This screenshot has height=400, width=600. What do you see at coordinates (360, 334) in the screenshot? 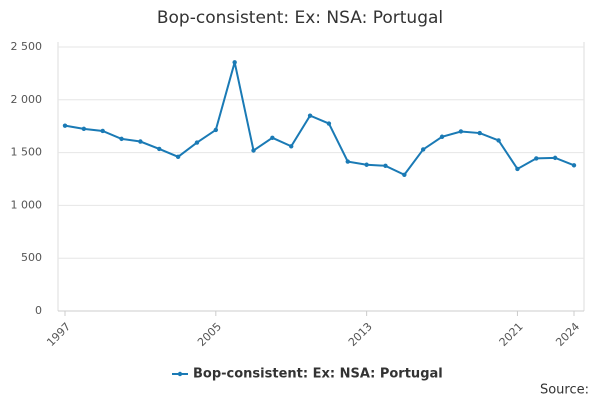
I see `x-tick-label: 2013` at bounding box center [360, 334].